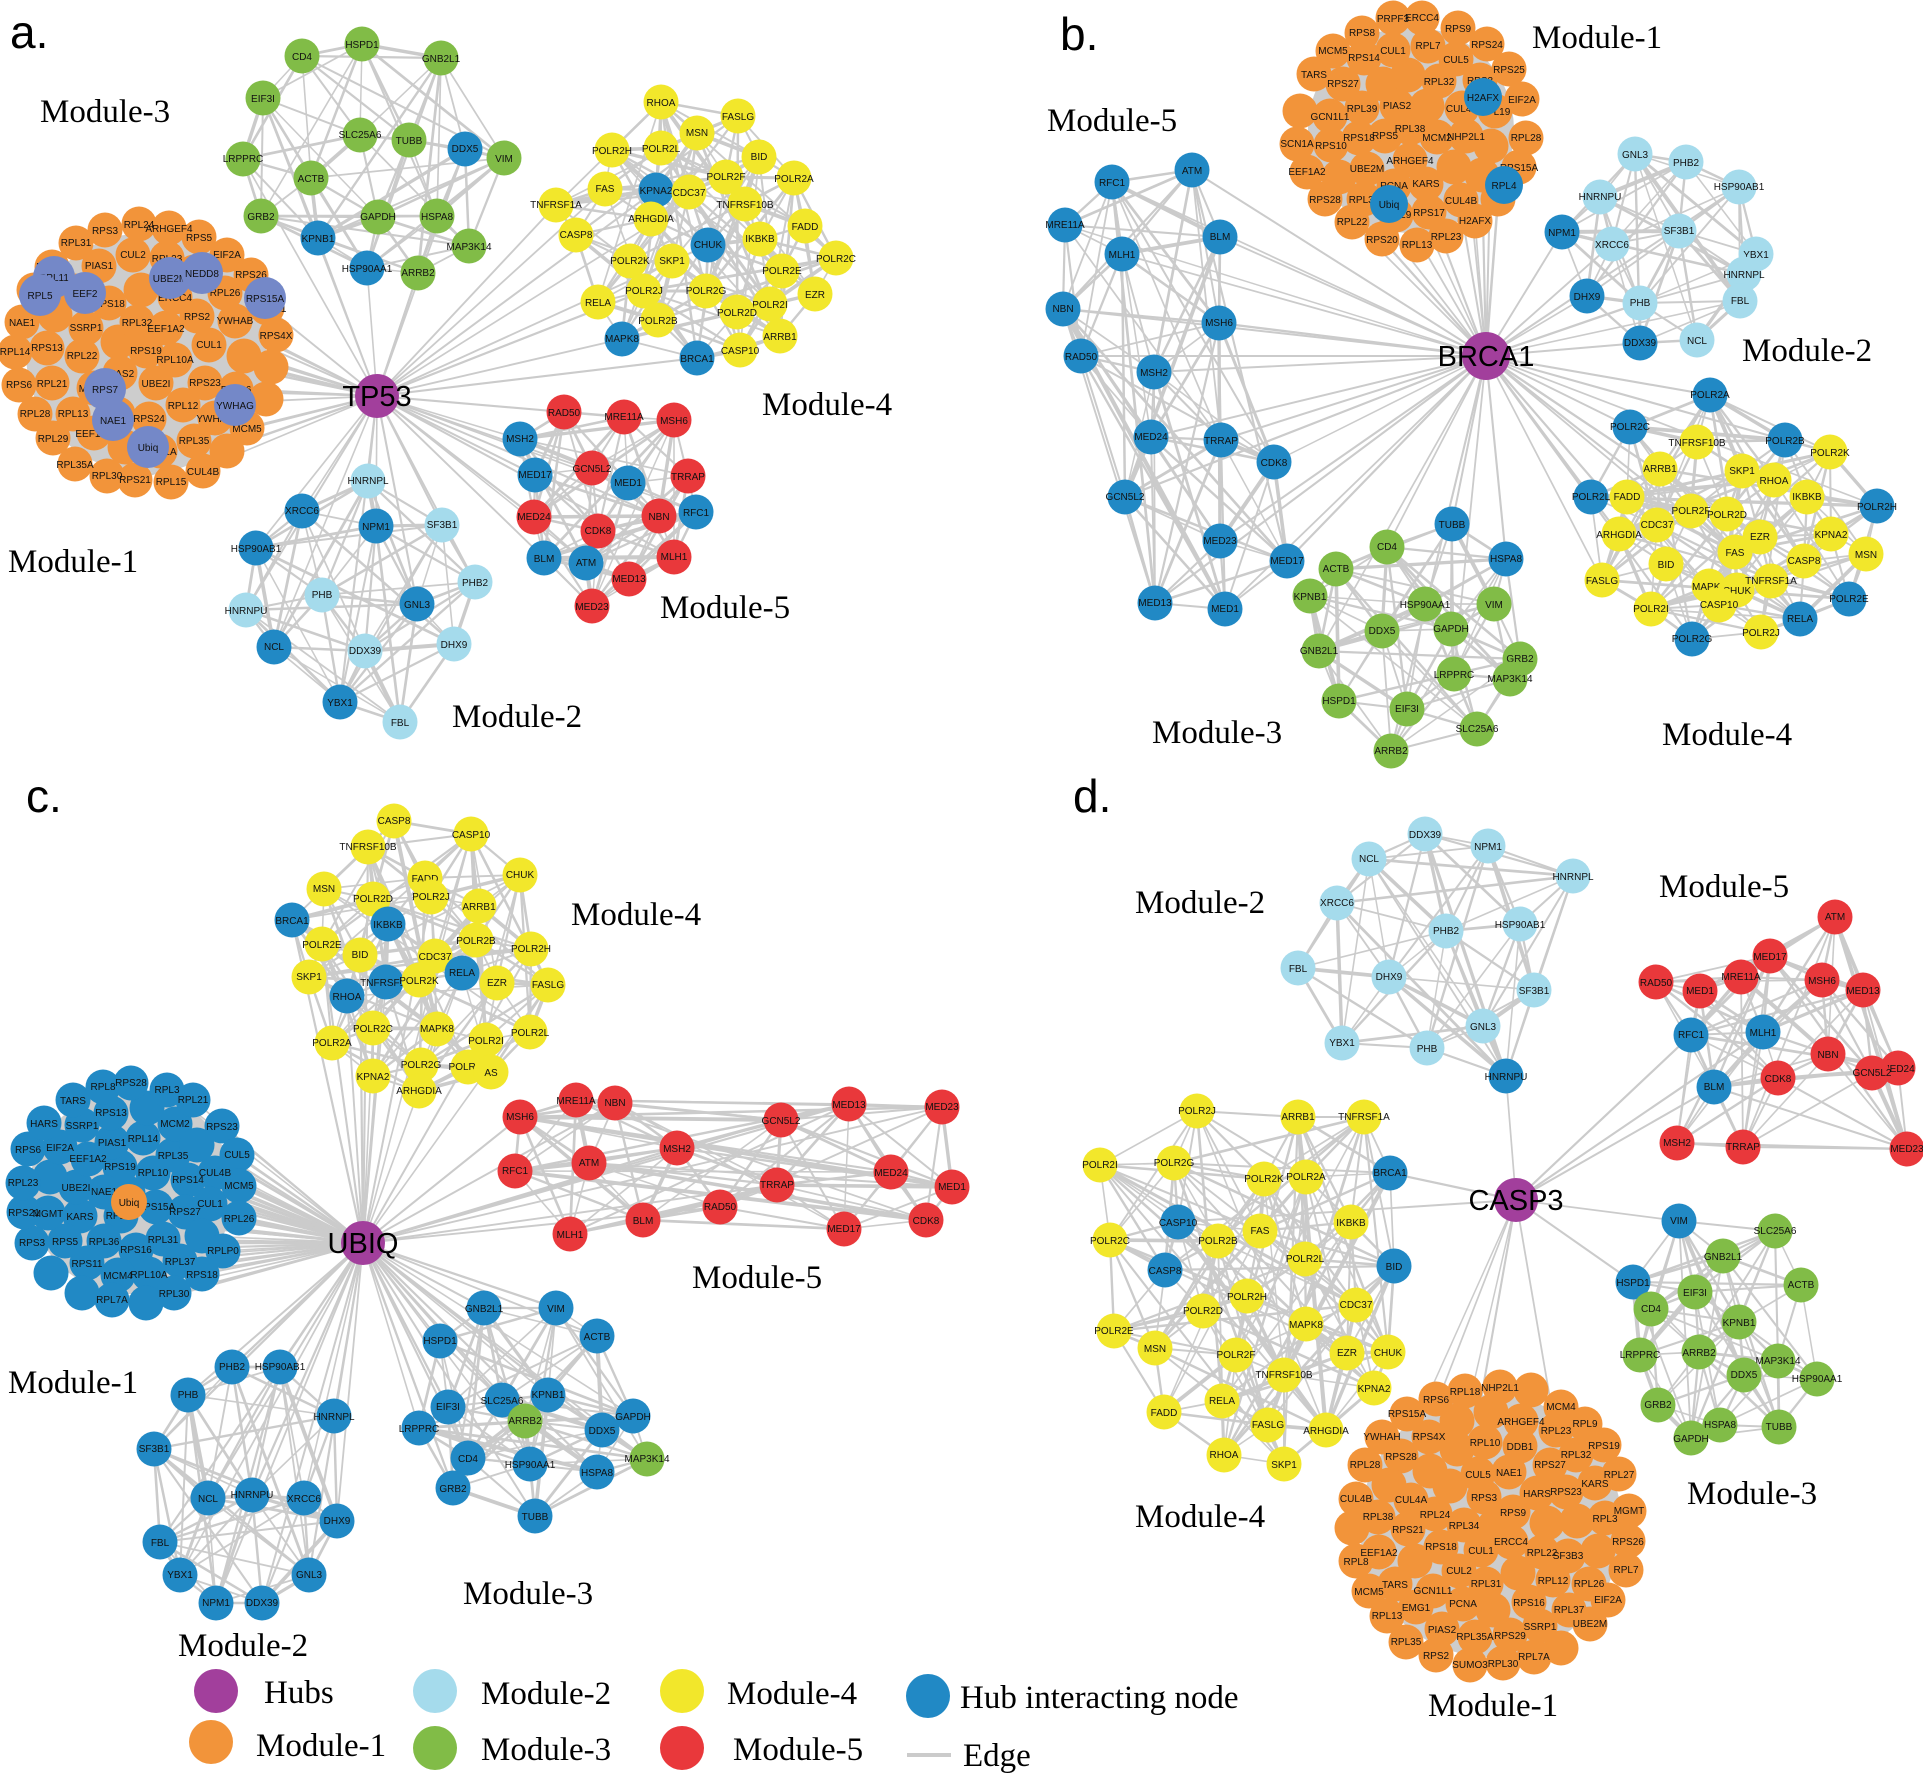 This screenshot has height=1775, width=1923. Describe the element at coordinates (1297, 144) in the screenshot. I see `svg-text: SCN1A` at that location.